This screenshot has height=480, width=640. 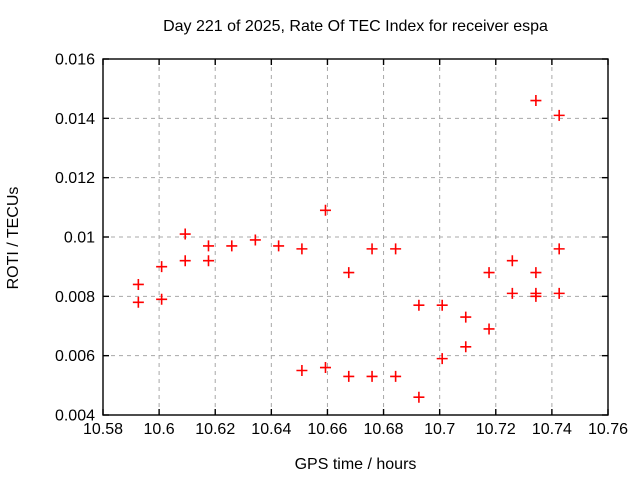 What do you see at coordinates (355, 464) in the screenshot?
I see `x-axis-label: GPS time / hours` at bounding box center [355, 464].